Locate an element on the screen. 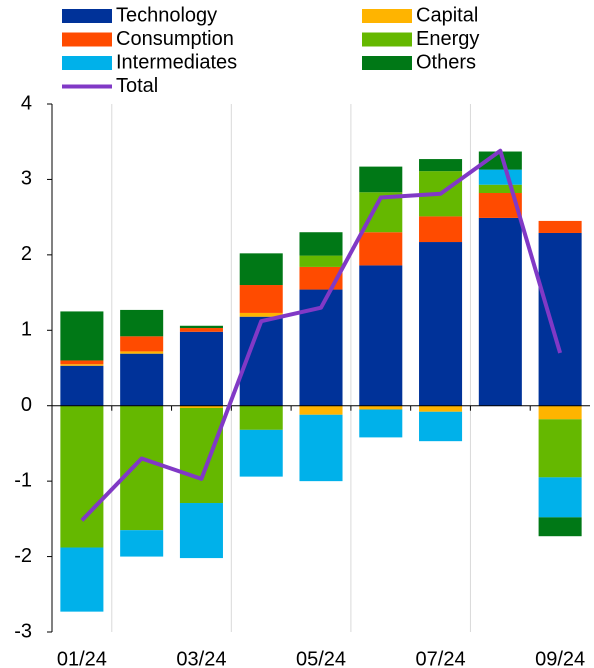 The height and width of the screenshot is (668, 594). y-tick-label: -2 is located at coordinates (23, 556).